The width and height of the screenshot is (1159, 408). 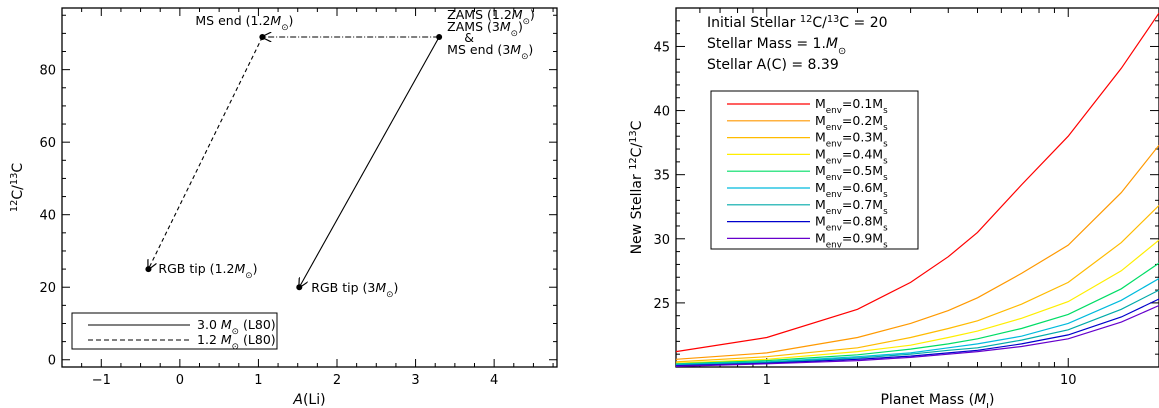 I want to click on right-x-tick-label: 1, so click(x=767, y=380).